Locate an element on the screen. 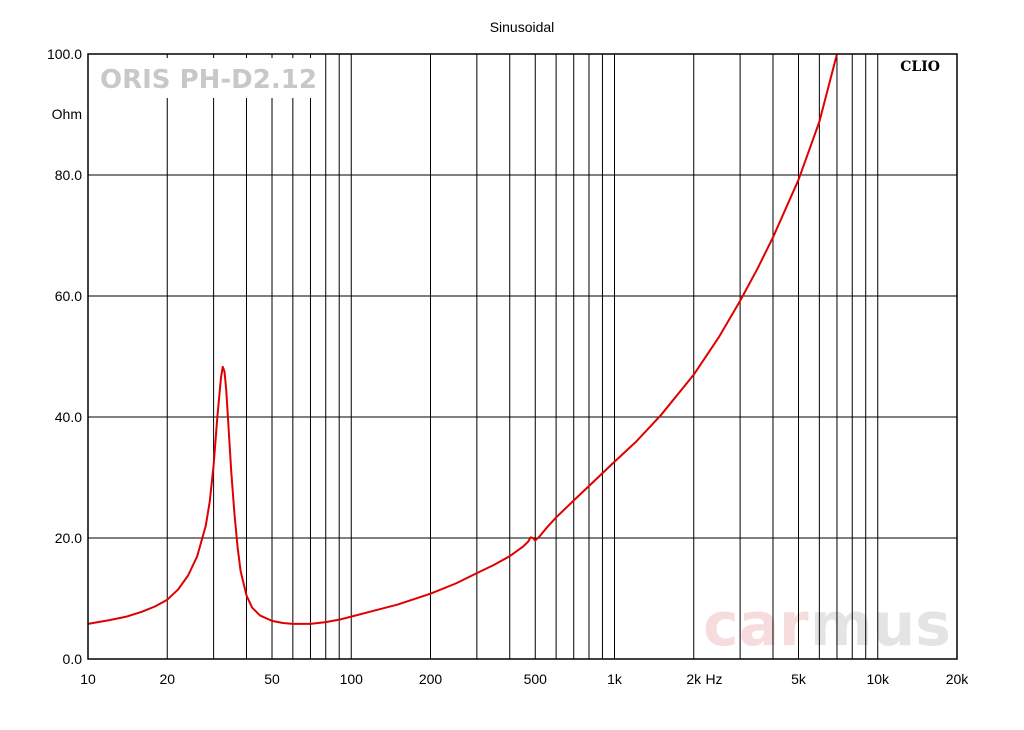 This screenshot has height=730, width=1024. x-tick-label: 200 is located at coordinates (431, 679).